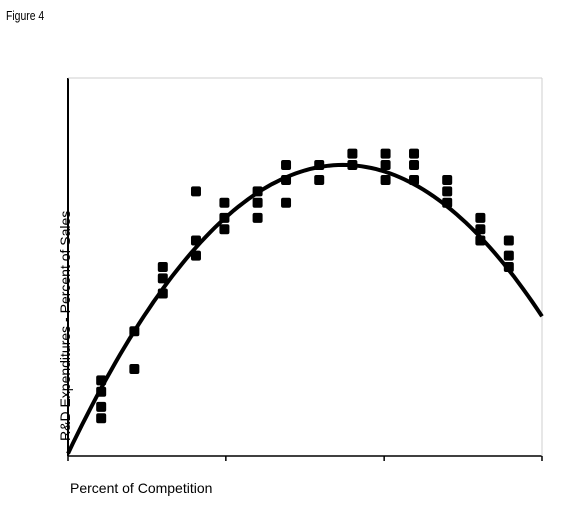 The width and height of the screenshot is (576, 512). What do you see at coordinates (141, 488) in the screenshot?
I see `x-axis-label: Percent of Competition` at bounding box center [141, 488].